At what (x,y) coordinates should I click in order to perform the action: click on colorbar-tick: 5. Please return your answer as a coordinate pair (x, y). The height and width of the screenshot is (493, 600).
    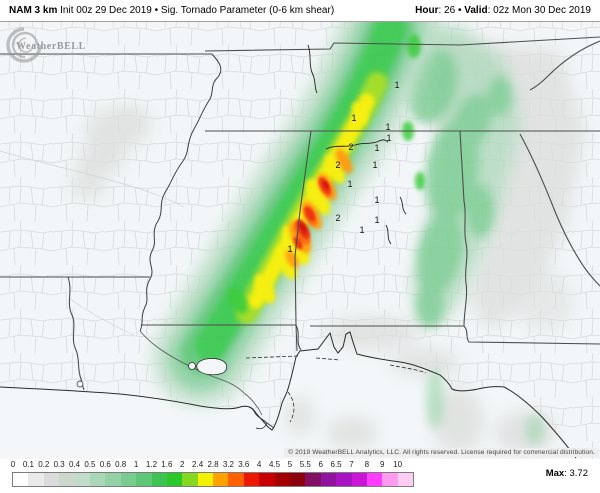
    Looking at the image, I should click on (290, 464).